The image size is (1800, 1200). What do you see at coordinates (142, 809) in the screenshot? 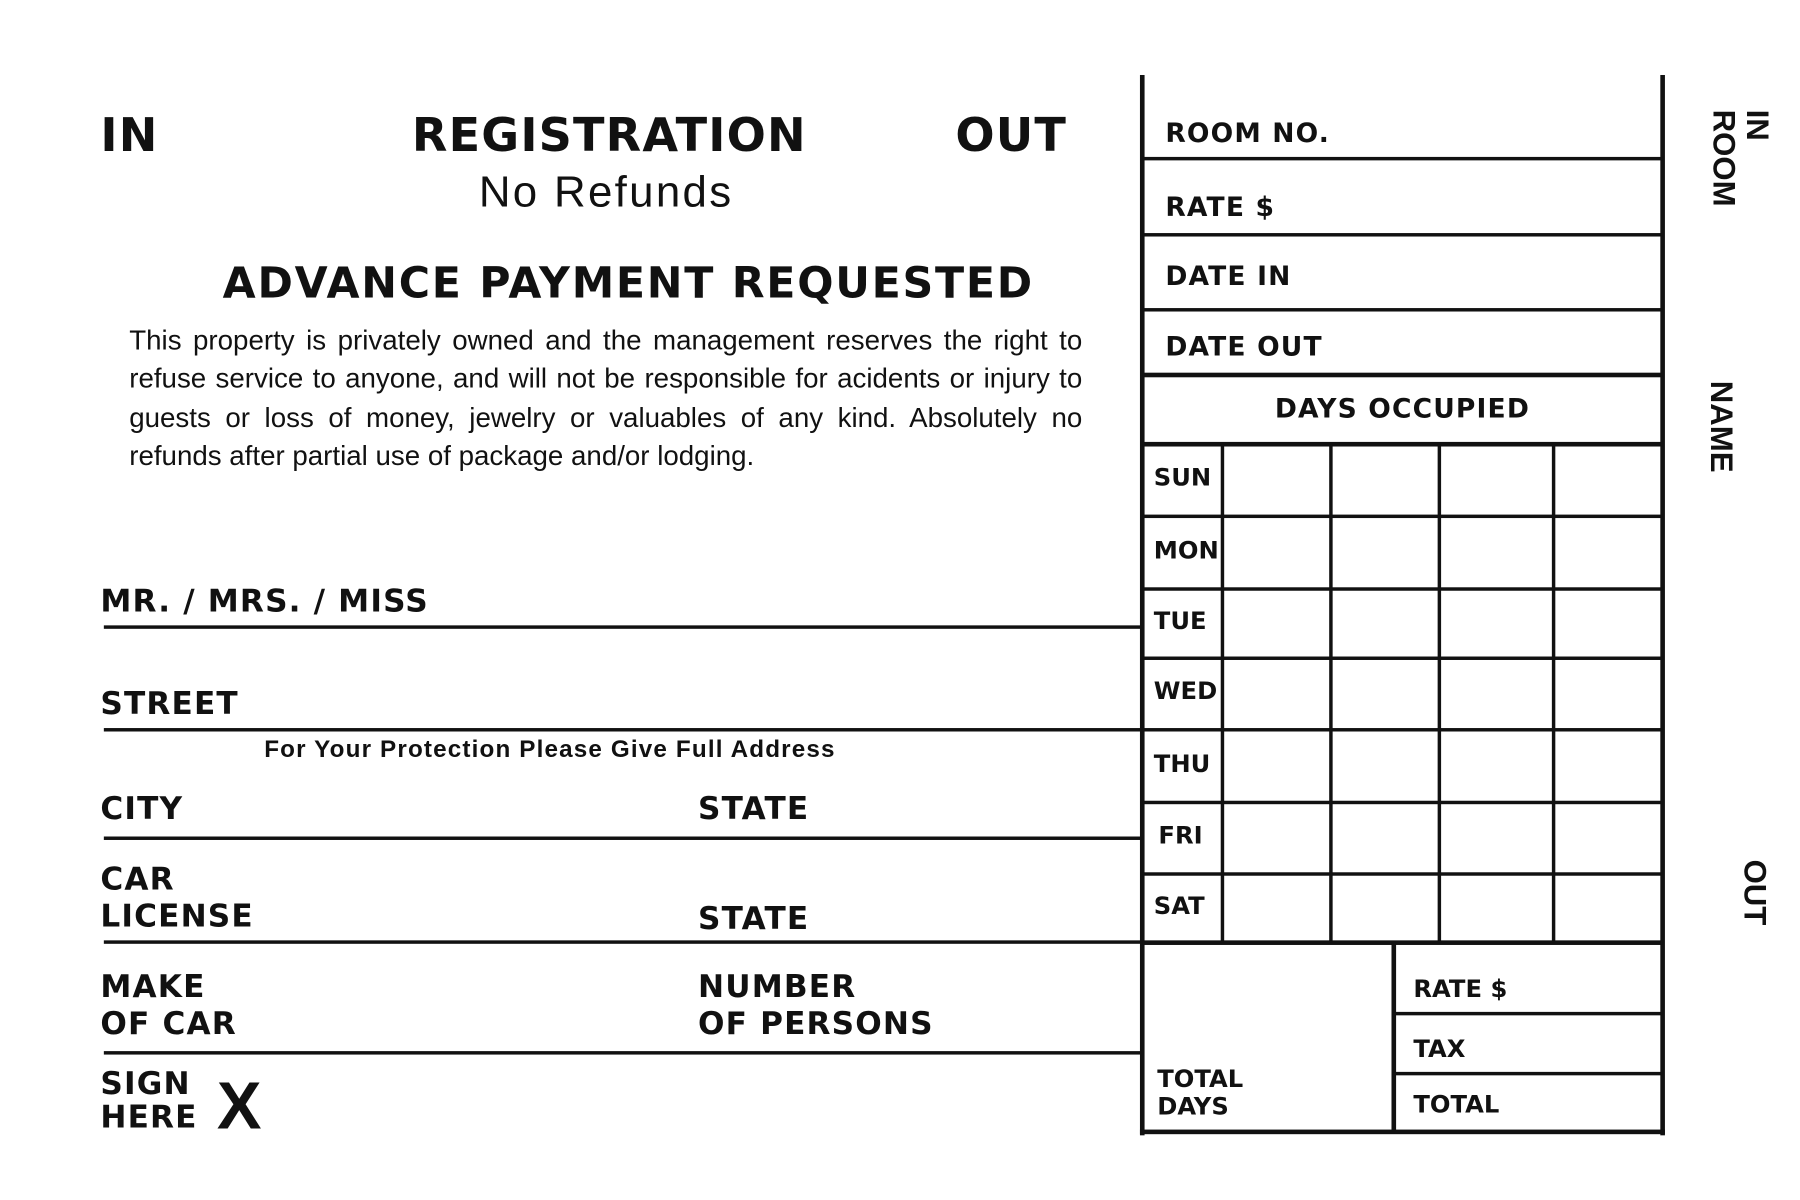
I see `city-label: CITY` at bounding box center [142, 809].